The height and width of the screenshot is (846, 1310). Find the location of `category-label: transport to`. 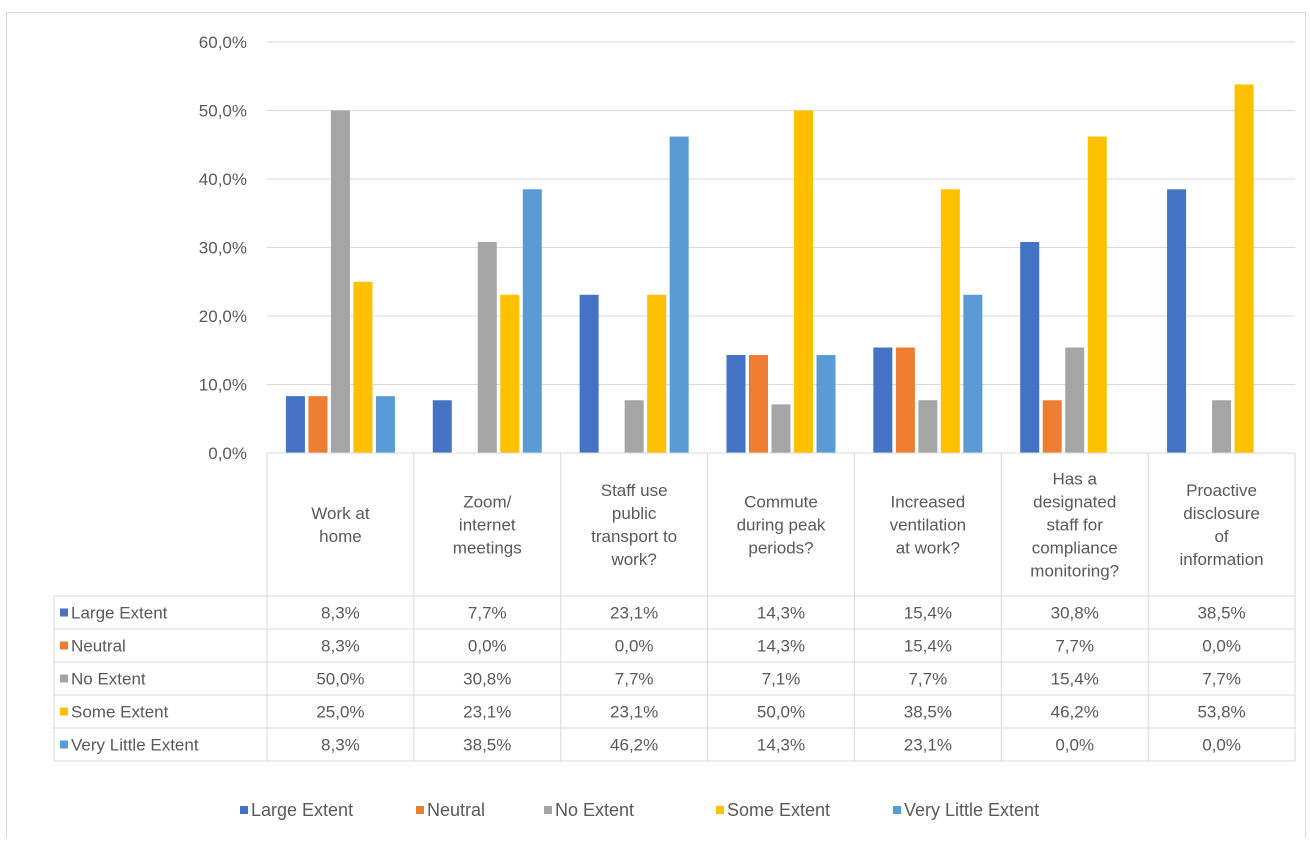

category-label: transport to is located at coordinates (634, 536).